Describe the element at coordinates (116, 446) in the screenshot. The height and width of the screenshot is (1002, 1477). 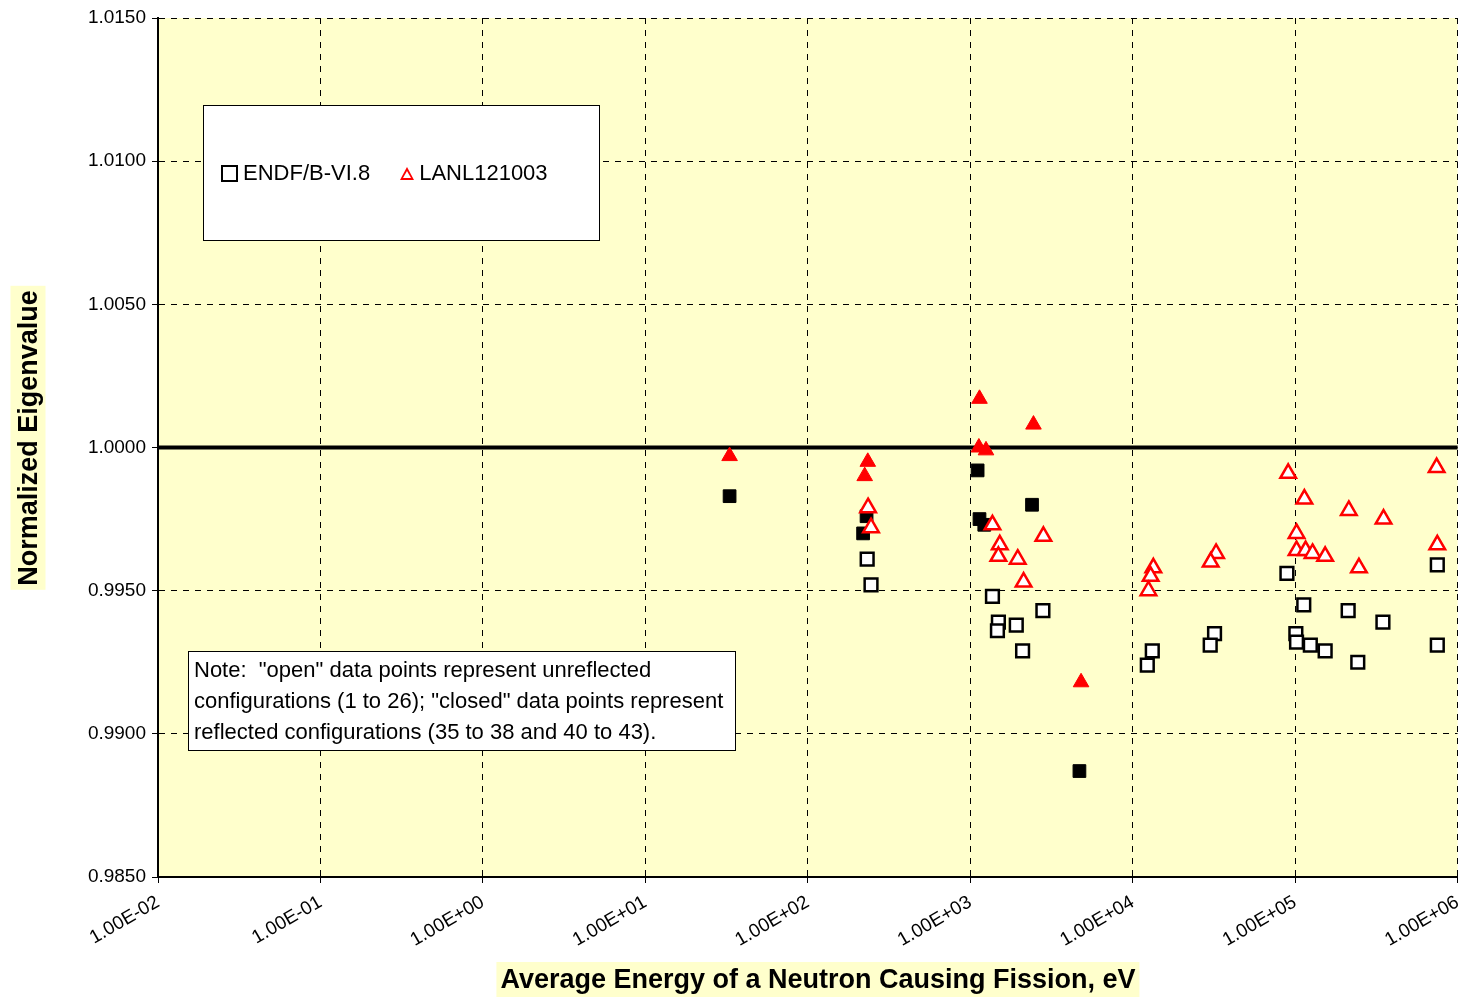
I see `y-tick-label: 1.0000` at that location.